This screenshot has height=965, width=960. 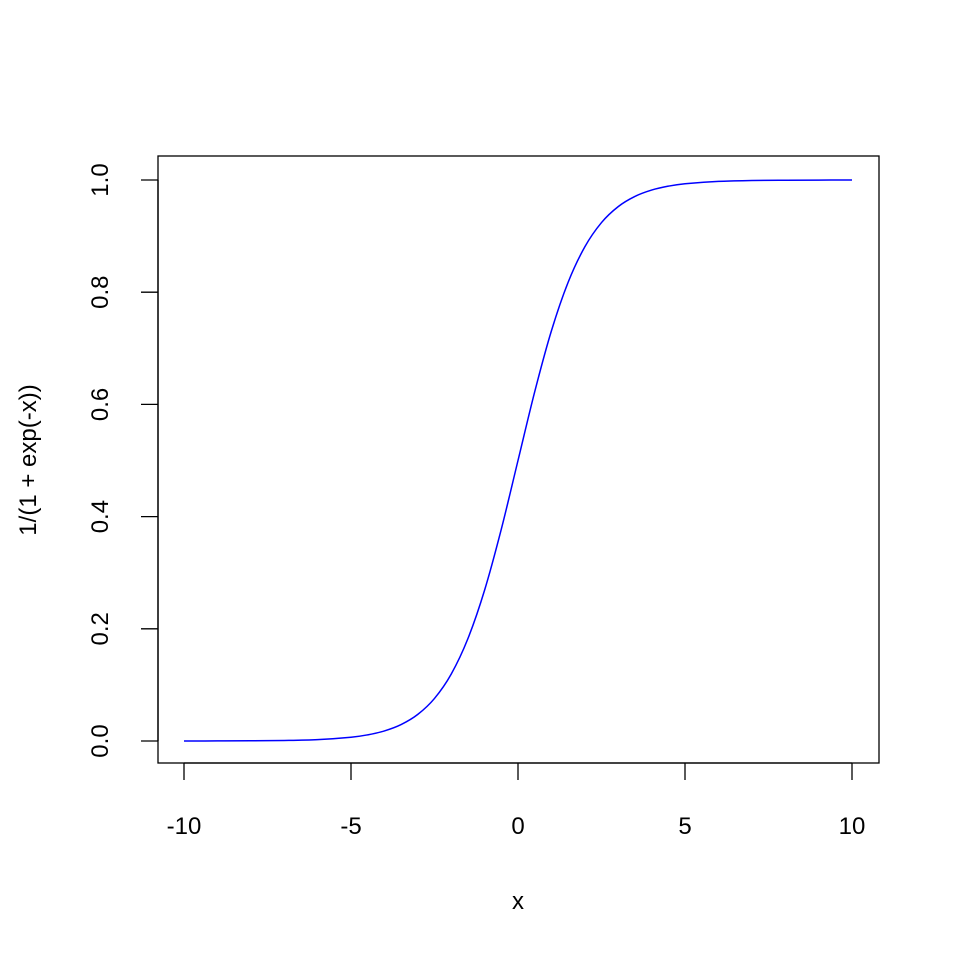 What do you see at coordinates (100, 404) in the screenshot?
I see `y-tick-label: 0.6` at bounding box center [100, 404].